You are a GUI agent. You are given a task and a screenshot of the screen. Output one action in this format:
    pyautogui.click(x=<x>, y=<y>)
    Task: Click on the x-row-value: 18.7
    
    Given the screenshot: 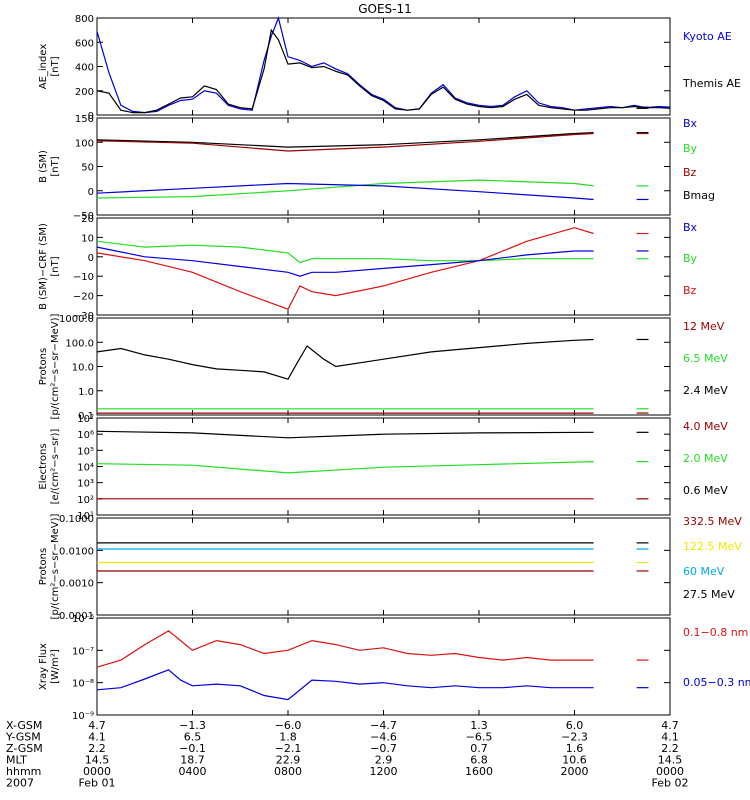 What is the action you would take?
    pyautogui.click(x=192, y=760)
    